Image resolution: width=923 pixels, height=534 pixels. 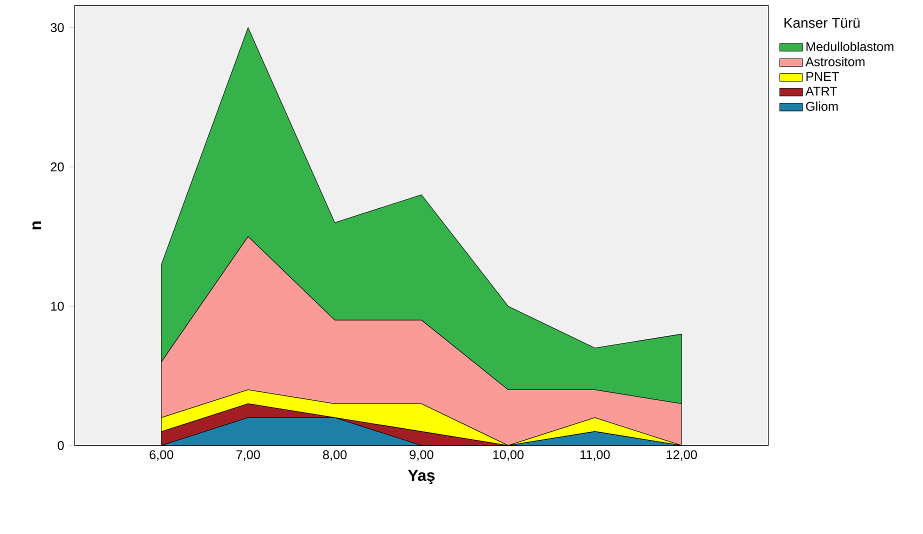 I want to click on legend-label: Gliom, so click(x=822, y=107).